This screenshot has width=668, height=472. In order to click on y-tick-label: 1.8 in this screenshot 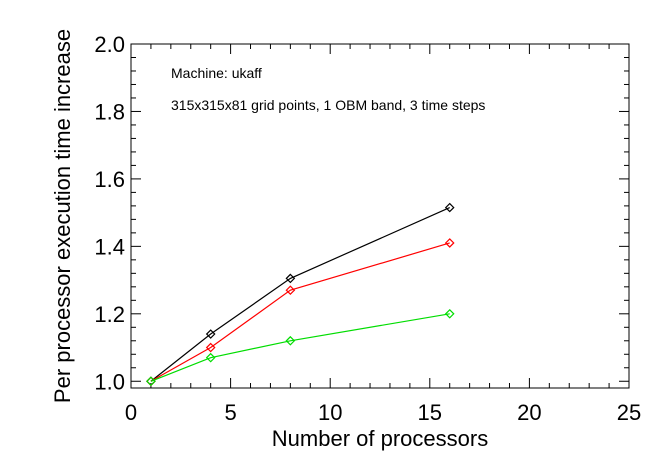, I will do `click(109, 111)`.